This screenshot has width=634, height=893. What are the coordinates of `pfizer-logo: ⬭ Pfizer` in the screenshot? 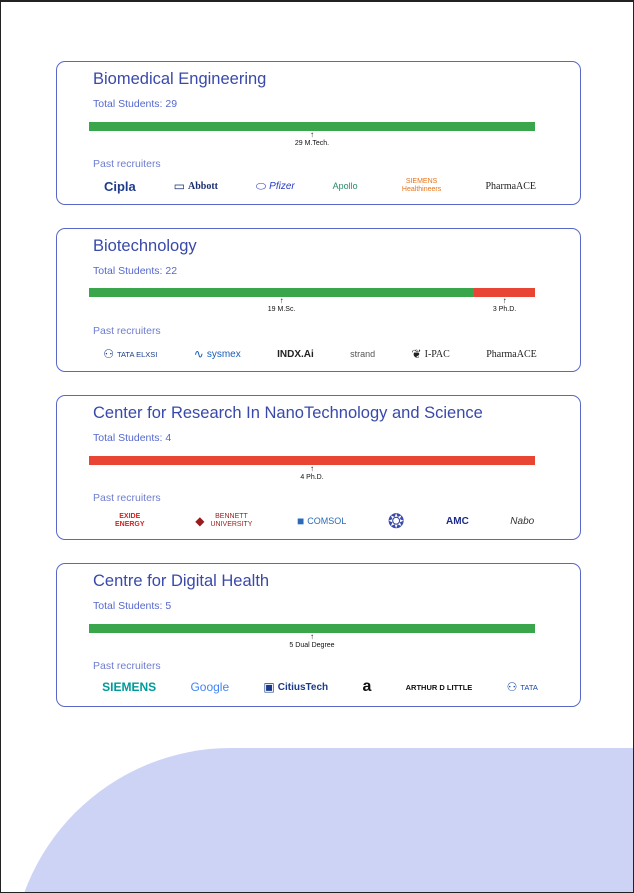 It's located at (275, 185).